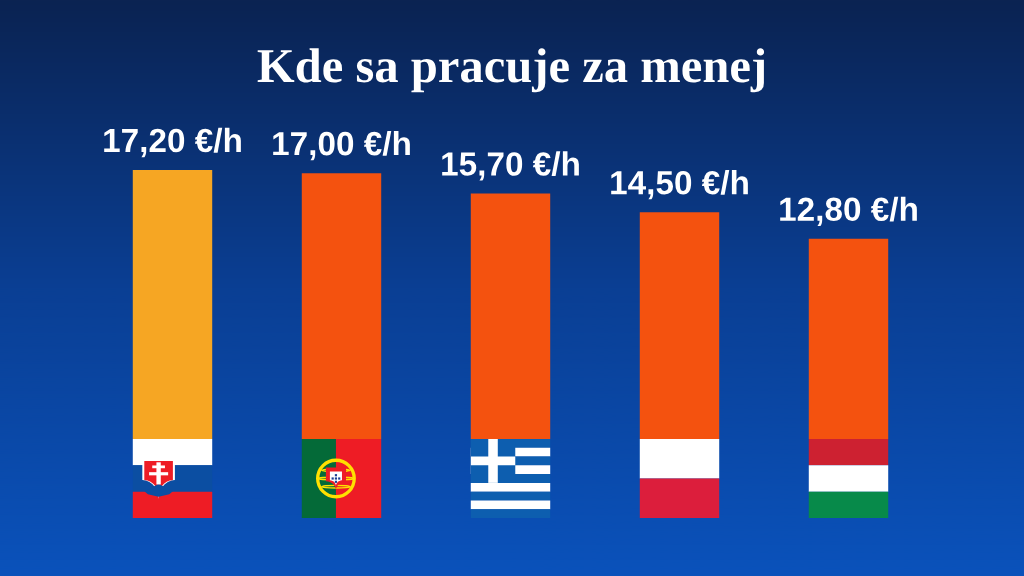 Image resolution: width=1024 pixels, height=576 pixels. What do you see at coordinates (510, 166) in the screenshot?
I see `data-label: 15,70 €/h` at bounding box center [510, 166].